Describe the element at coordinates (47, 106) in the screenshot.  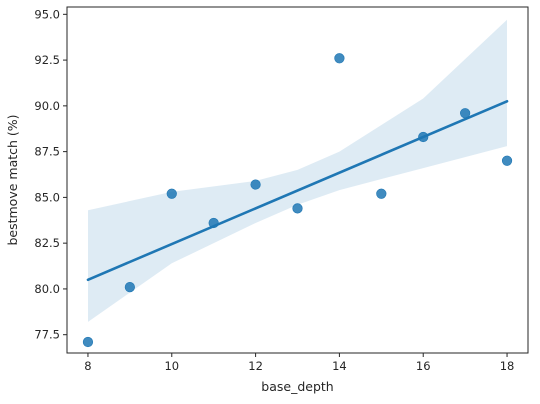
I see `y-tick-label: 90.0` at that location.